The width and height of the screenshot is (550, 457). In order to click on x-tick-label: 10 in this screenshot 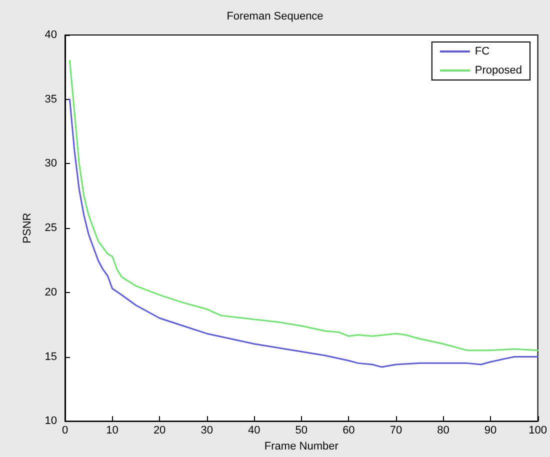, I will do `click(112, 430)`.